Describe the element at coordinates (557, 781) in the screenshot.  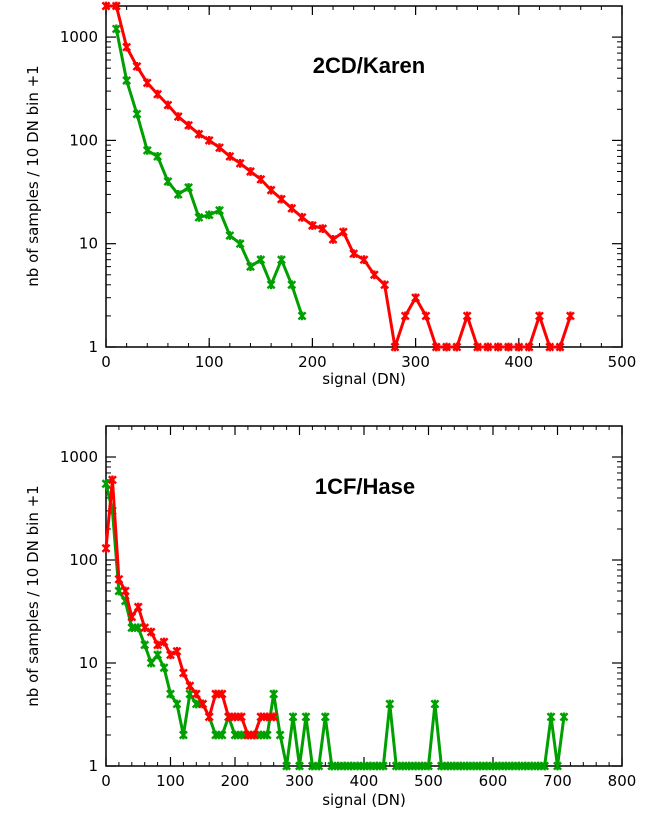
I see `x-tick-label: 700` at that location.